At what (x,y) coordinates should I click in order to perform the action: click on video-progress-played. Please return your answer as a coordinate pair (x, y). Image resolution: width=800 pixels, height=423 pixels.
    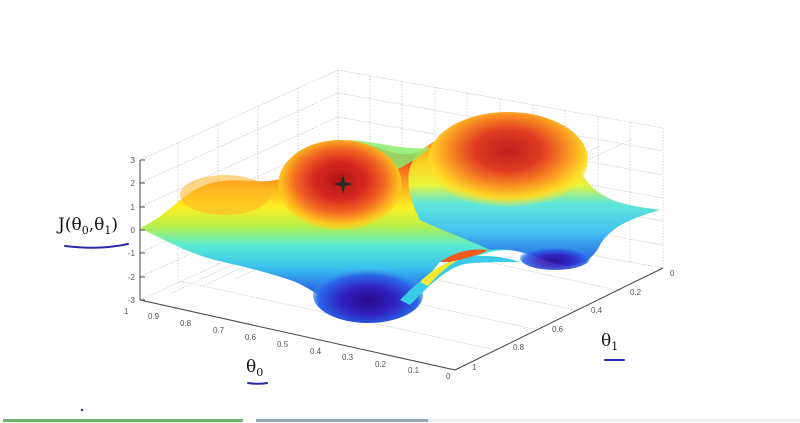
    Looking at the image, I should click on (123, 420).